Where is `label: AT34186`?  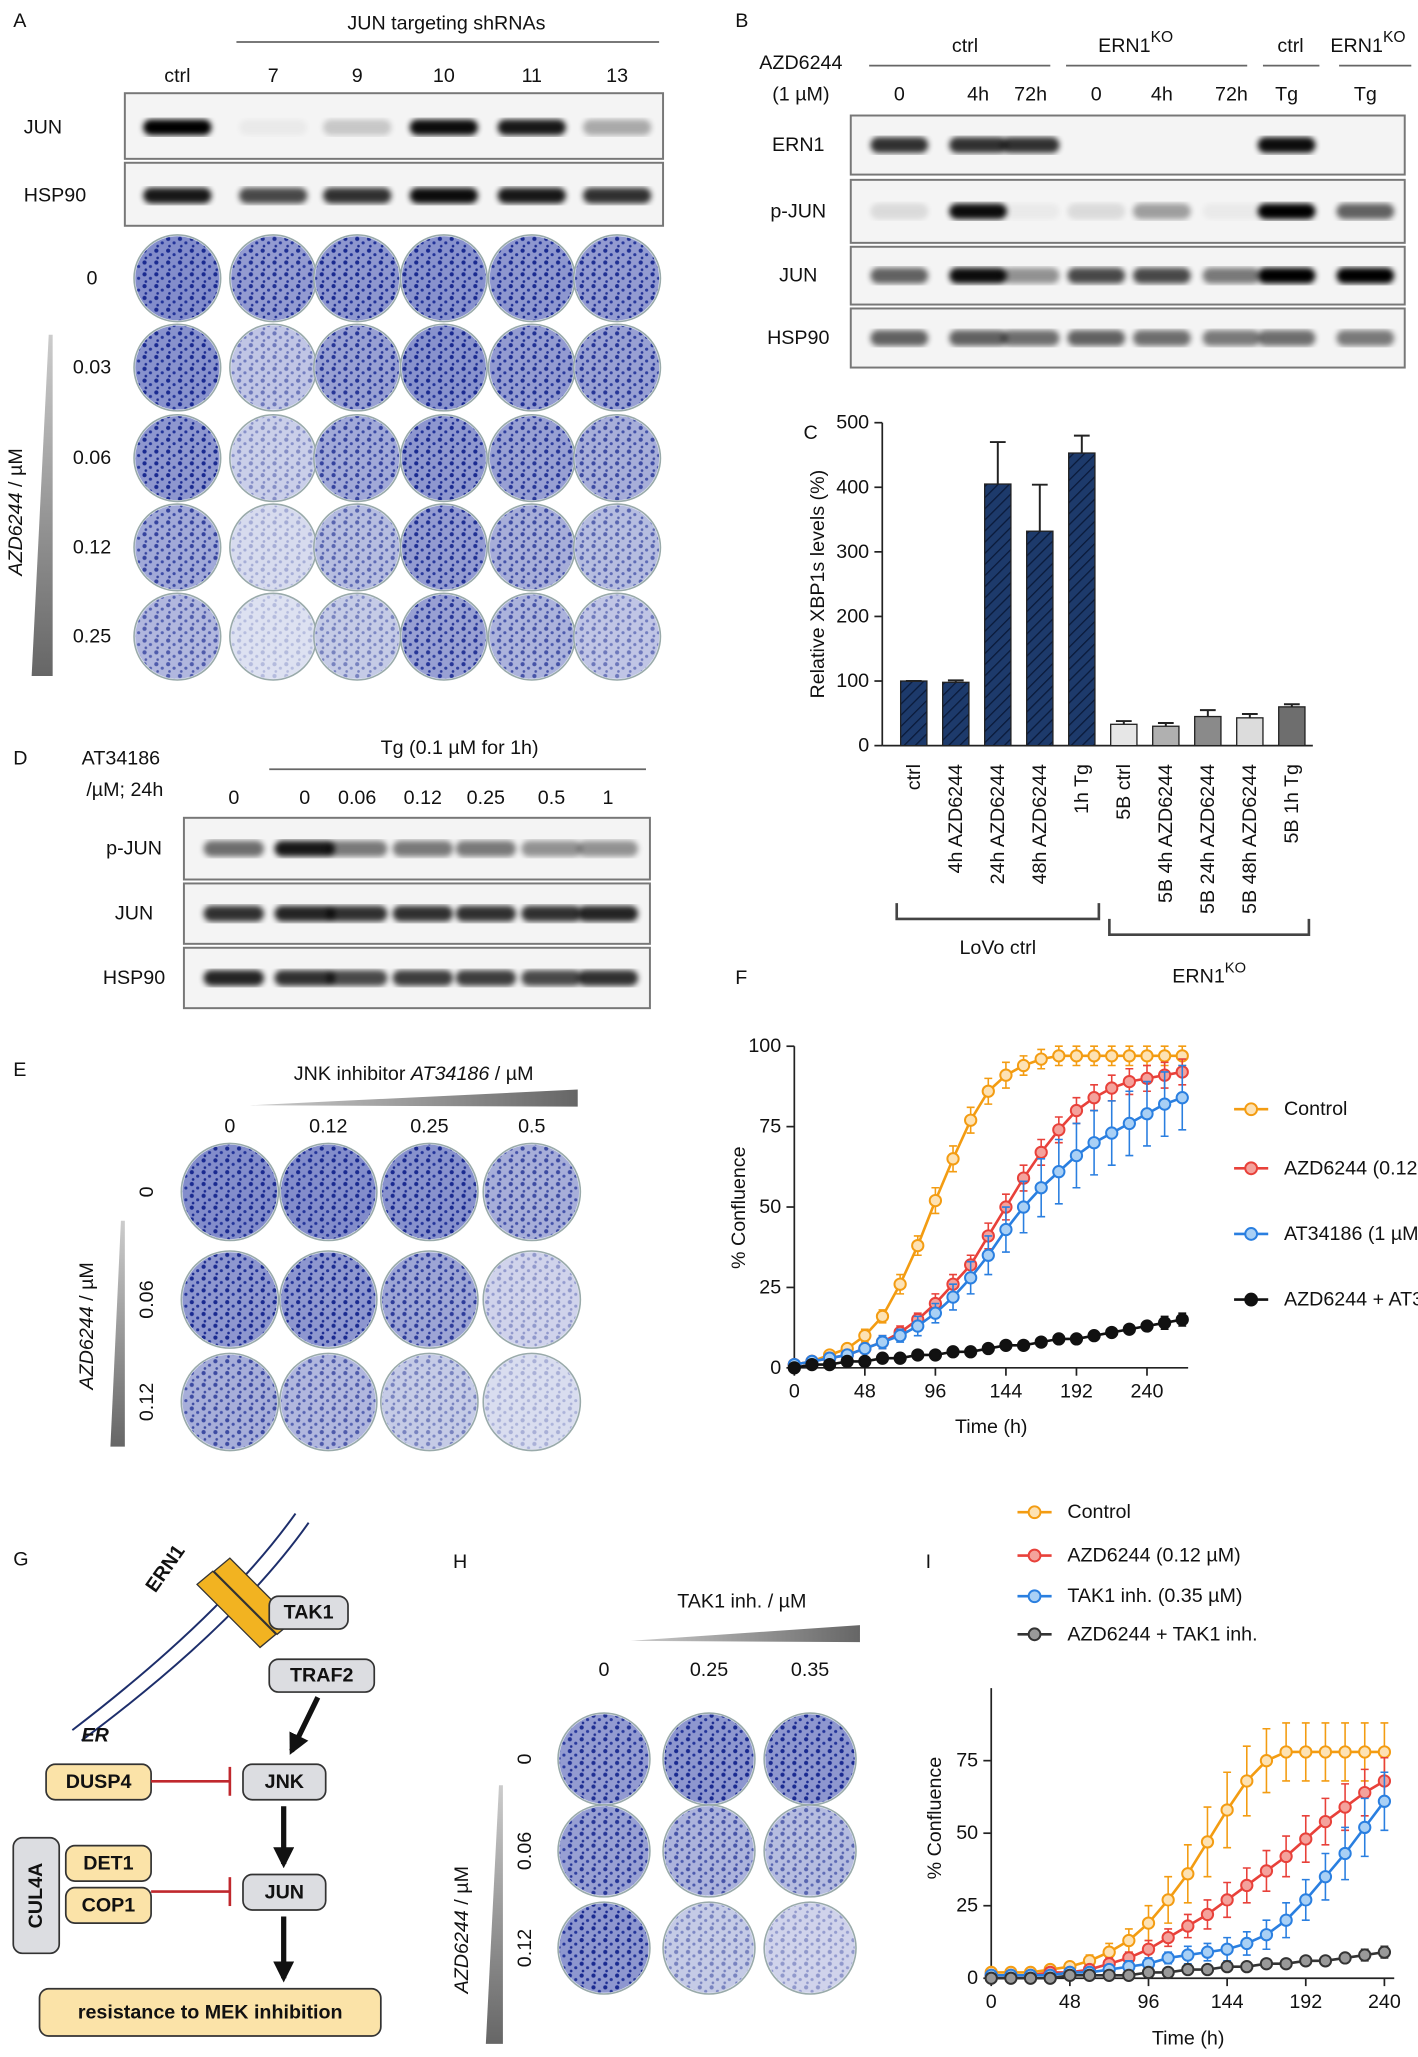 label: AT34186 is located at coordinates (121, 759).